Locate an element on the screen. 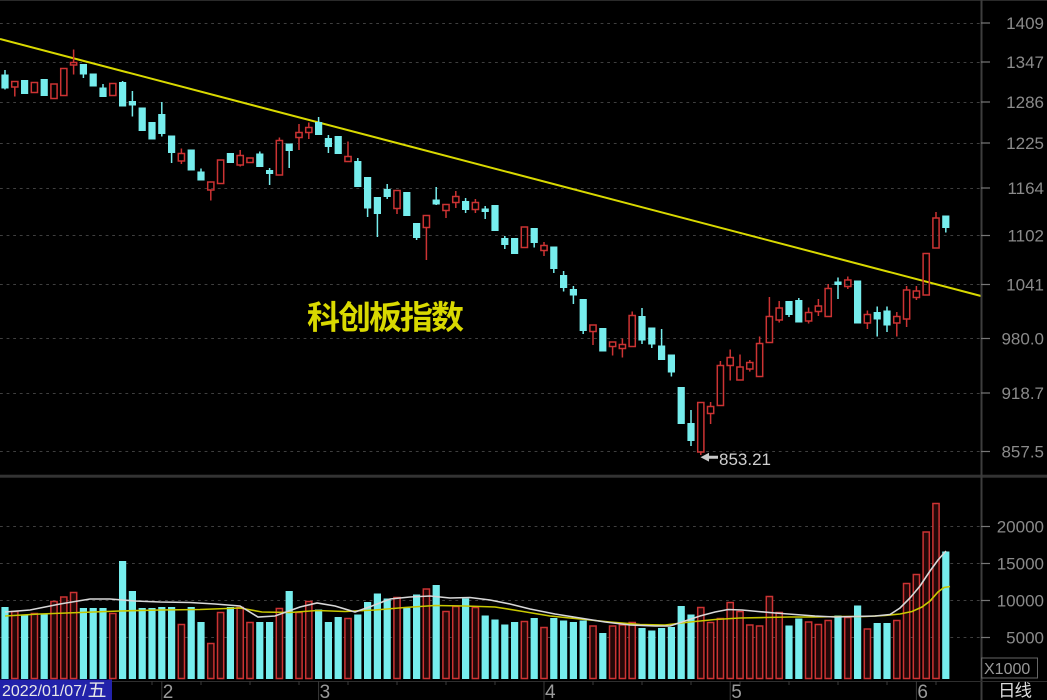 This screenshot has height=700, width=1047. svg-text: 1409 is located at coordinates (1025, 23).